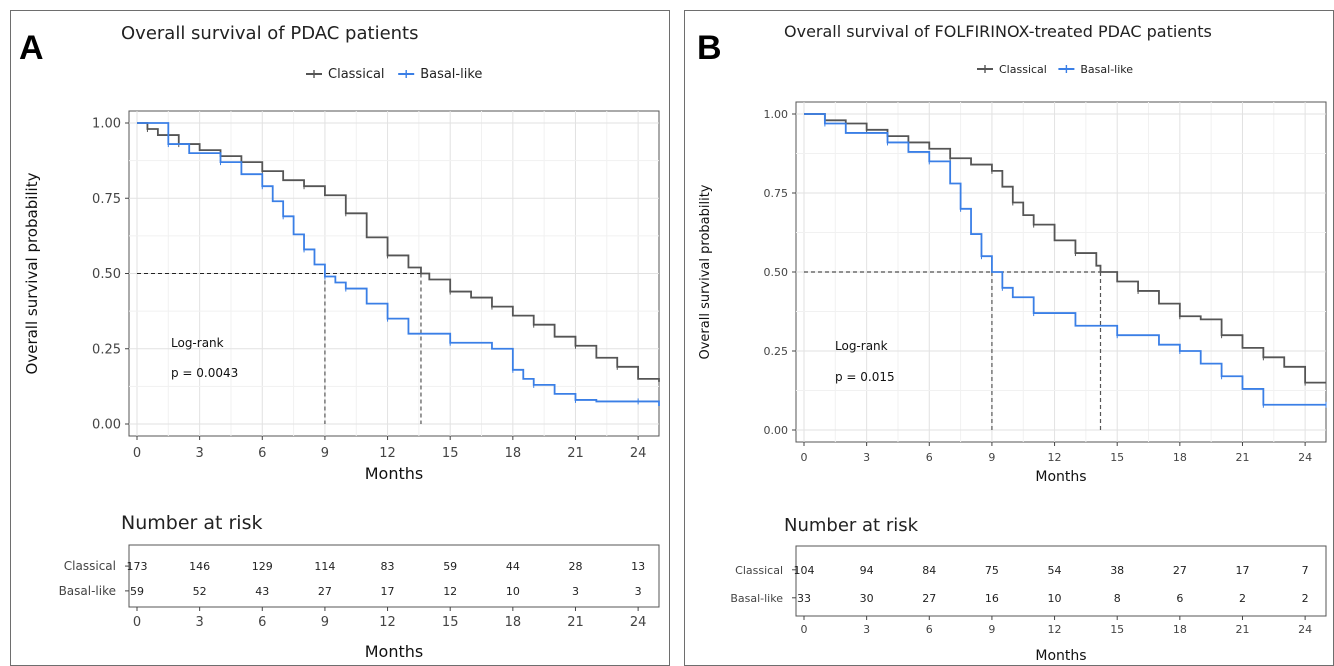 The image size is (1334, 666). I want to click on legend: Classical Basal-like, so click(394, 74).